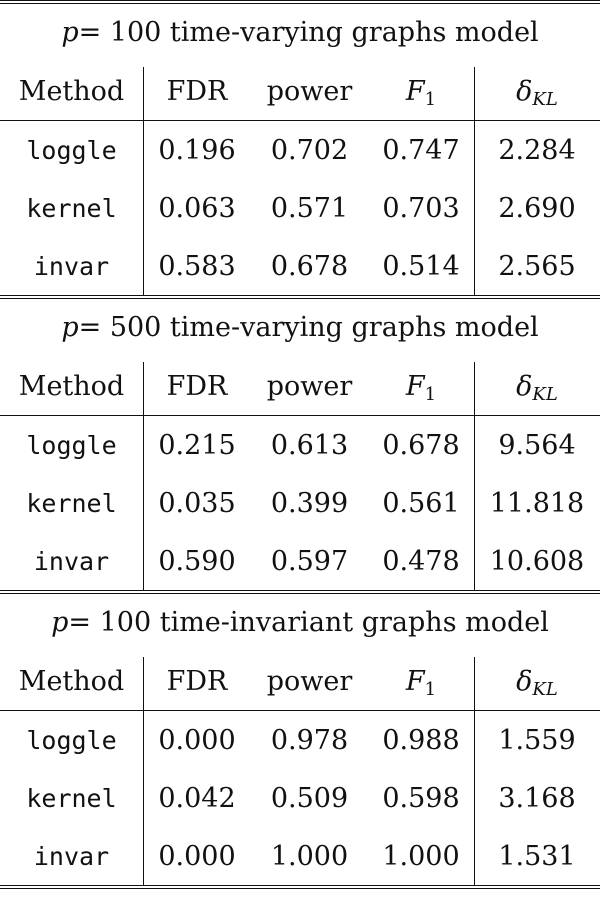 Image resolution: width=600 pixels, height=904 pixels. I want to click on power-cell: 0.399, so click(309, 503).